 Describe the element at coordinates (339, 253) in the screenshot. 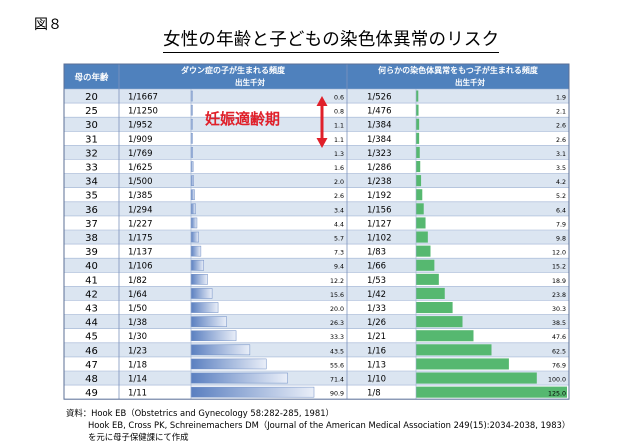

I see `down-value-label: 7.3` at that location.